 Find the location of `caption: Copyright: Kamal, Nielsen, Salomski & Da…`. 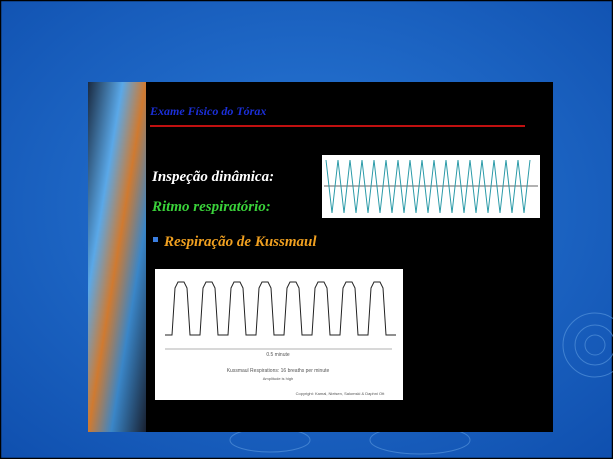

caption: Copyright: Kamal, Nielsen, Salomski & Da… is located at coordinates (341, 393).